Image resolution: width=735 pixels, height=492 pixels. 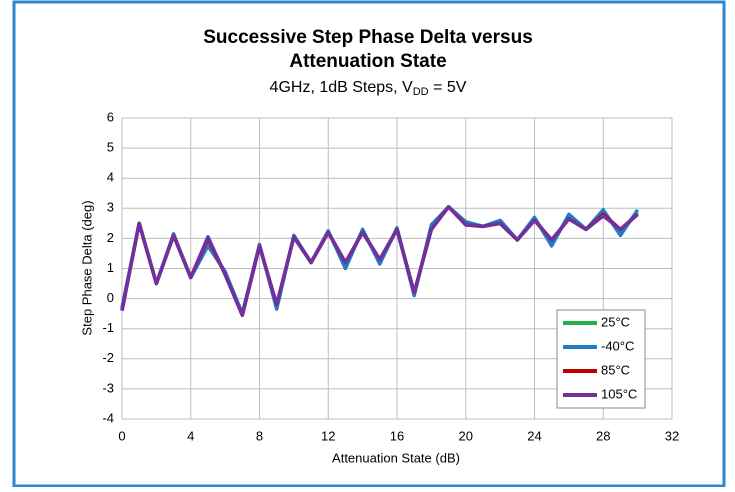 What do you see at coordinates (86, 267) in the screenshot?
I see `y-axis-label: Step Phase Delta (deg)` at bounding box center [86, 267].